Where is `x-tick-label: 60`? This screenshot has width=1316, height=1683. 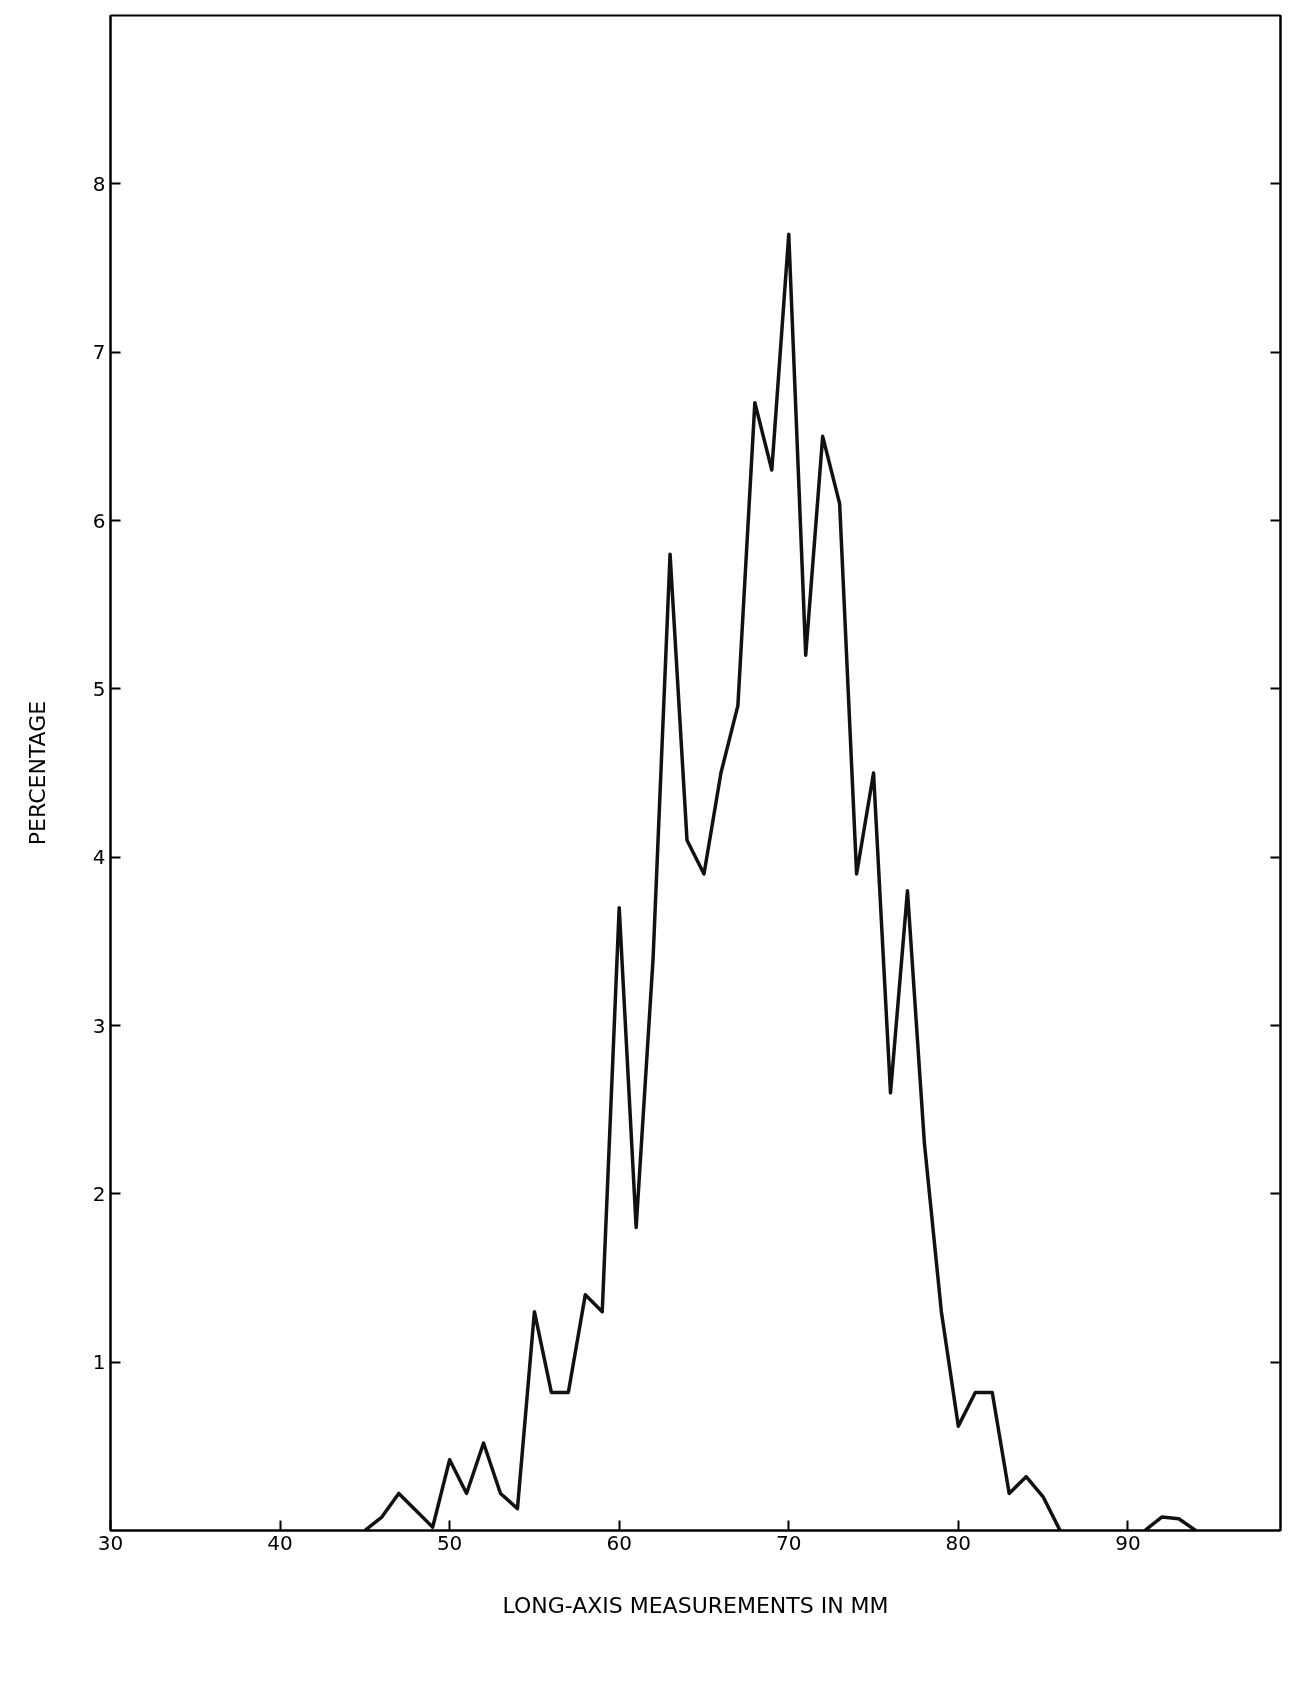
x-tick-label: 60 is located at coordinates (619, 1542).